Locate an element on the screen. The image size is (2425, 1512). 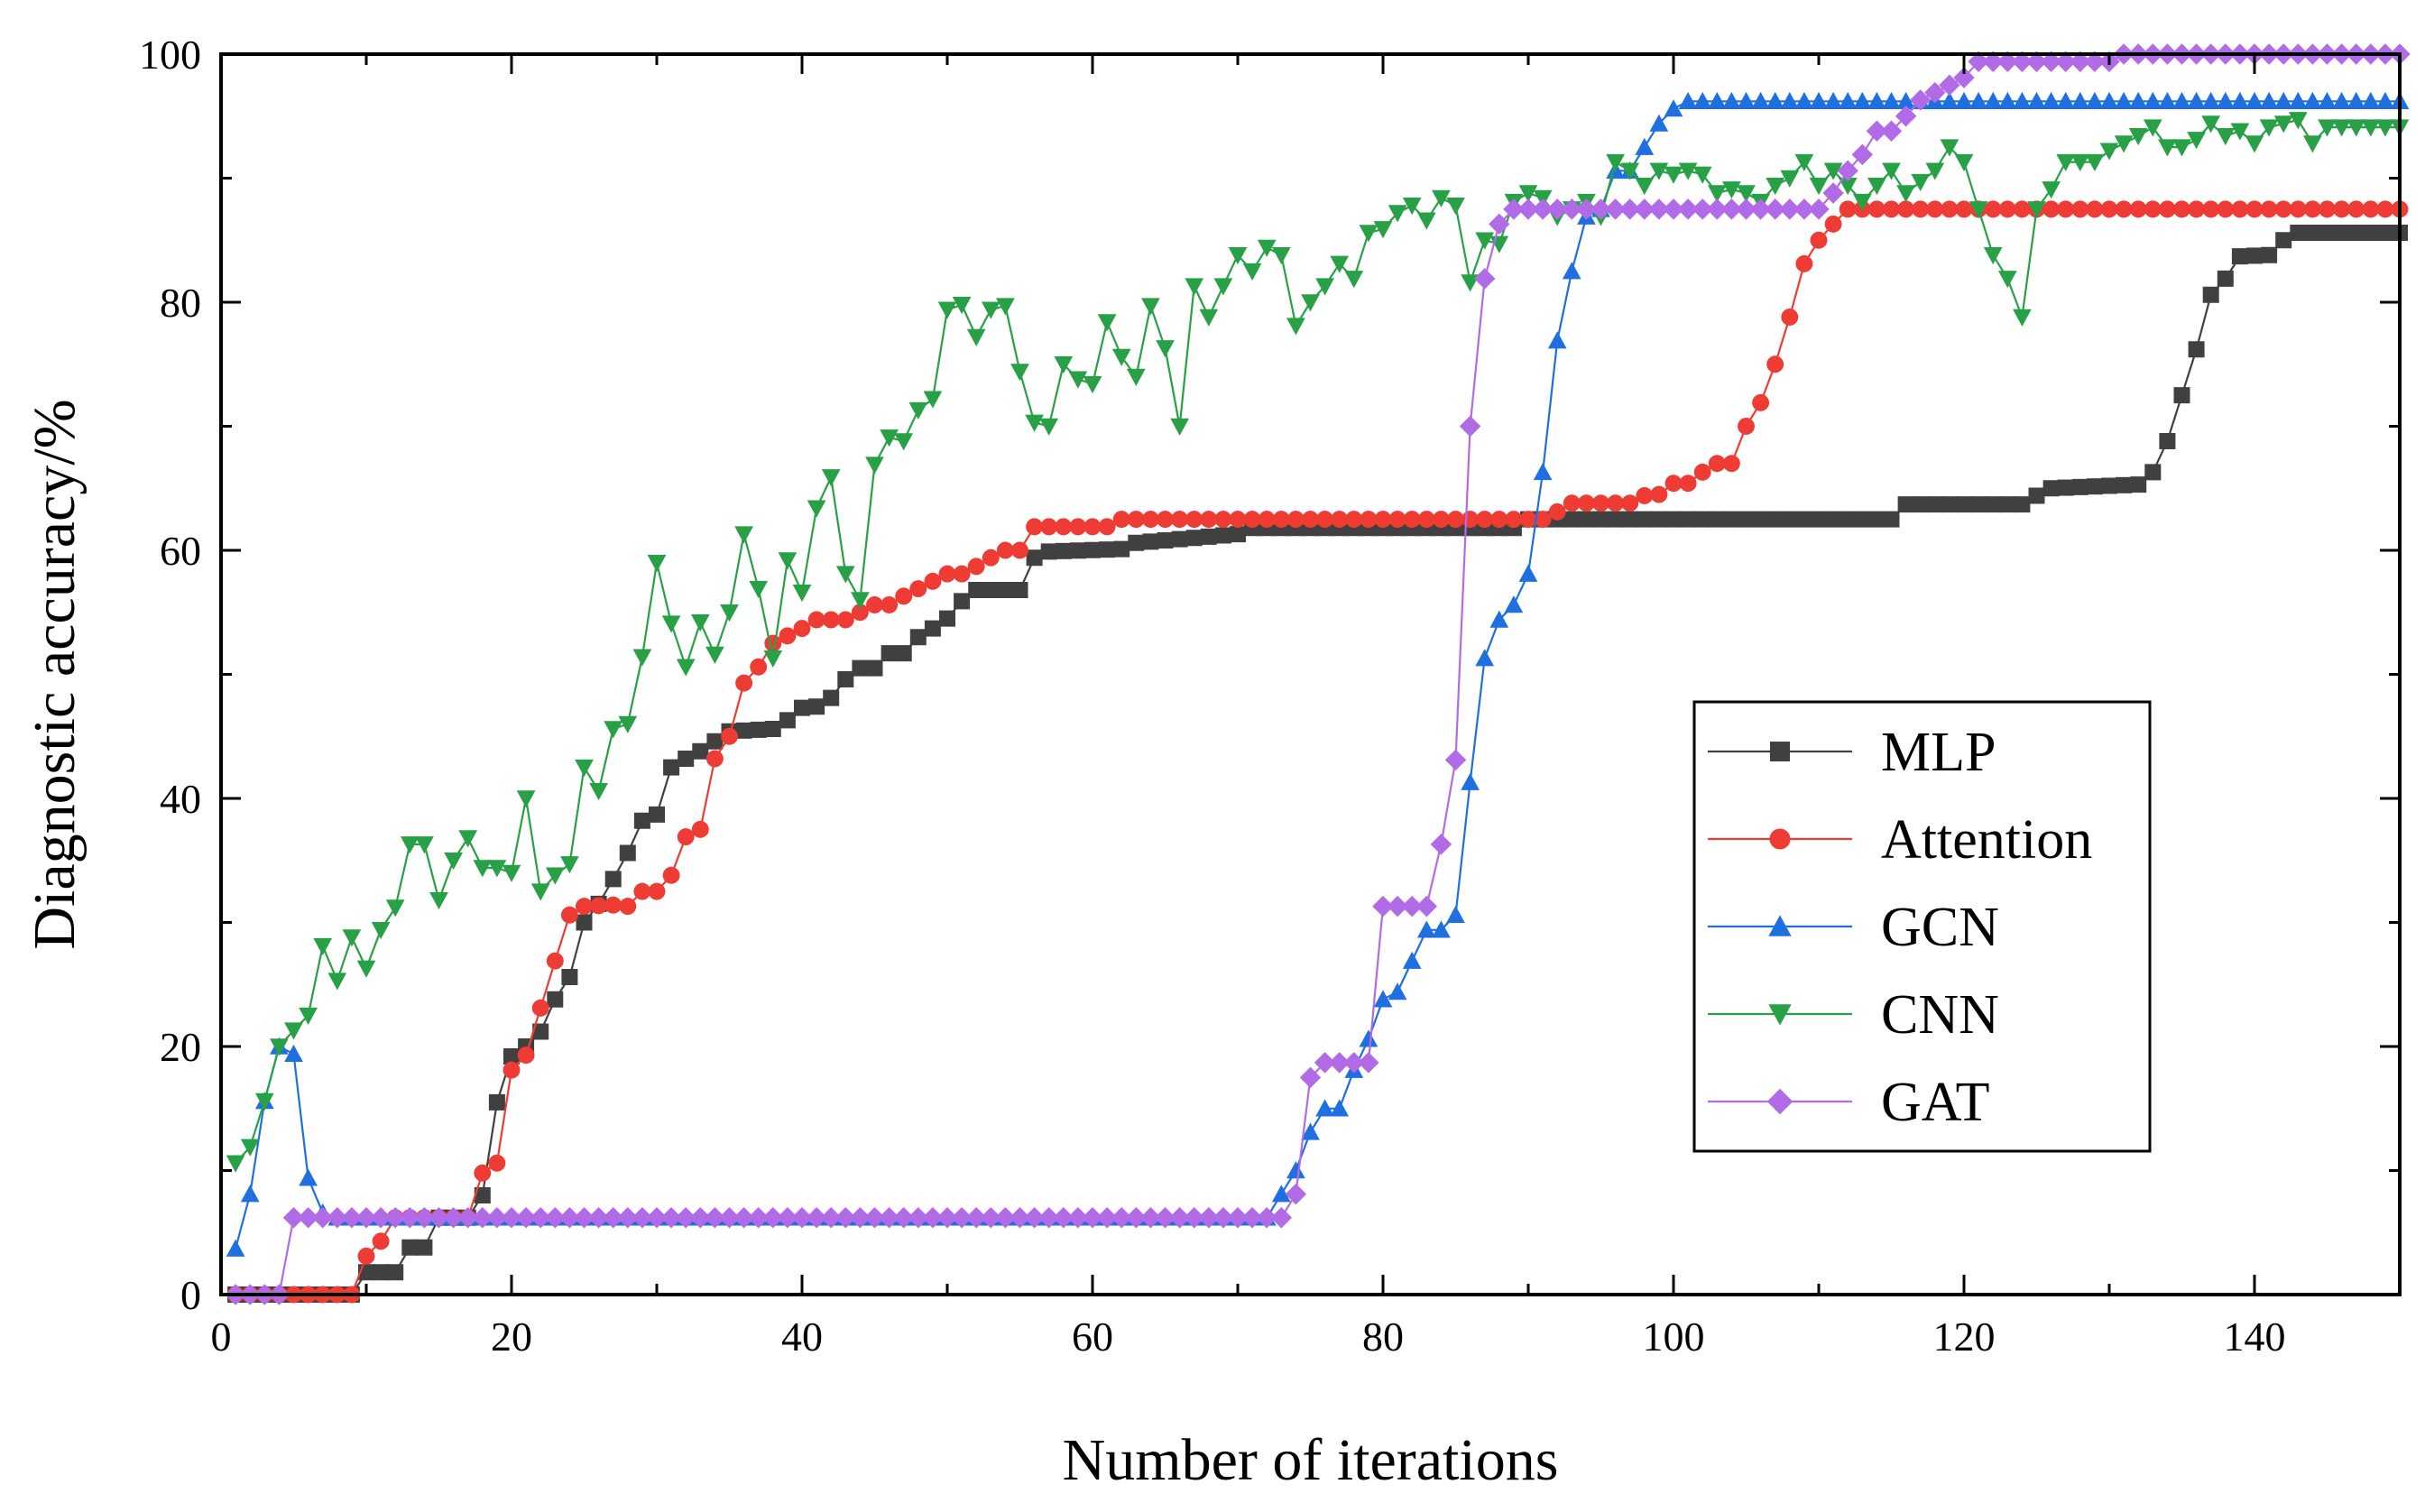
legend-marker is located at coordinates (1780, 925).